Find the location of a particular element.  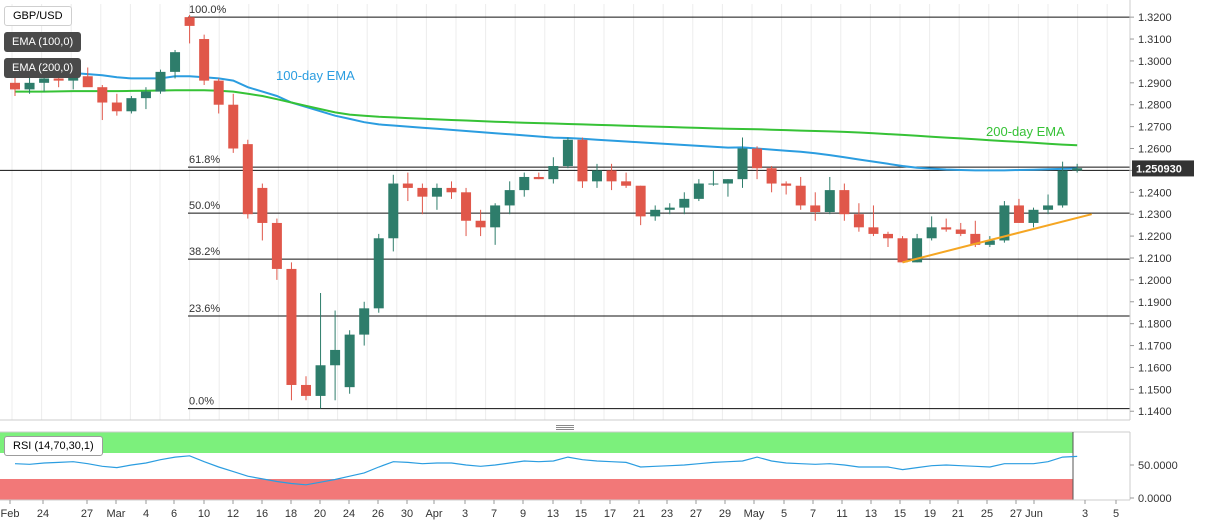

rsi-tick-label: 50.0000 is located at coordinates (1158, 466).